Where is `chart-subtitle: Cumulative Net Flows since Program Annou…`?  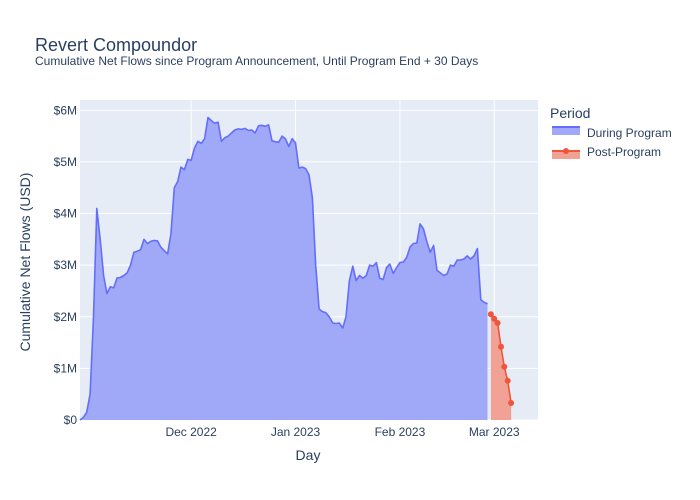
chart-subtitle: Cumulative Net Flows since Program Annou… is located at coordinates (256, 61).